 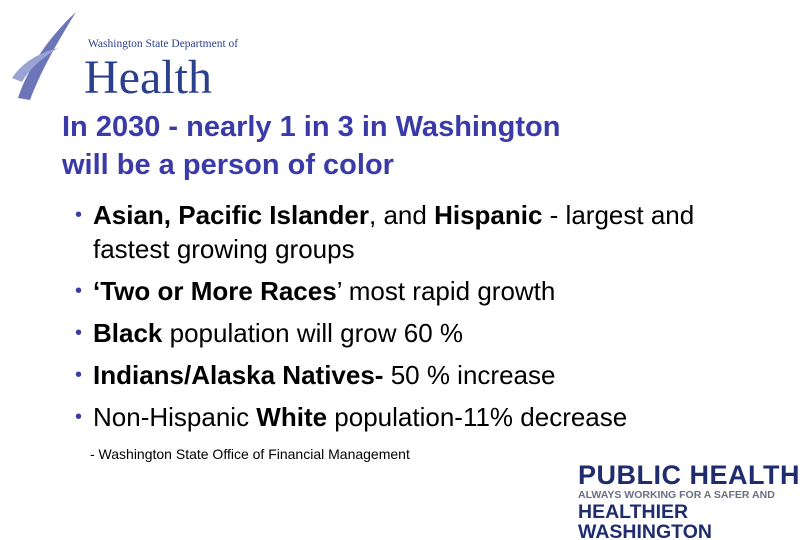 I want to click on bullet: • Black population will grow 60 %, so click(x=425, y=333).